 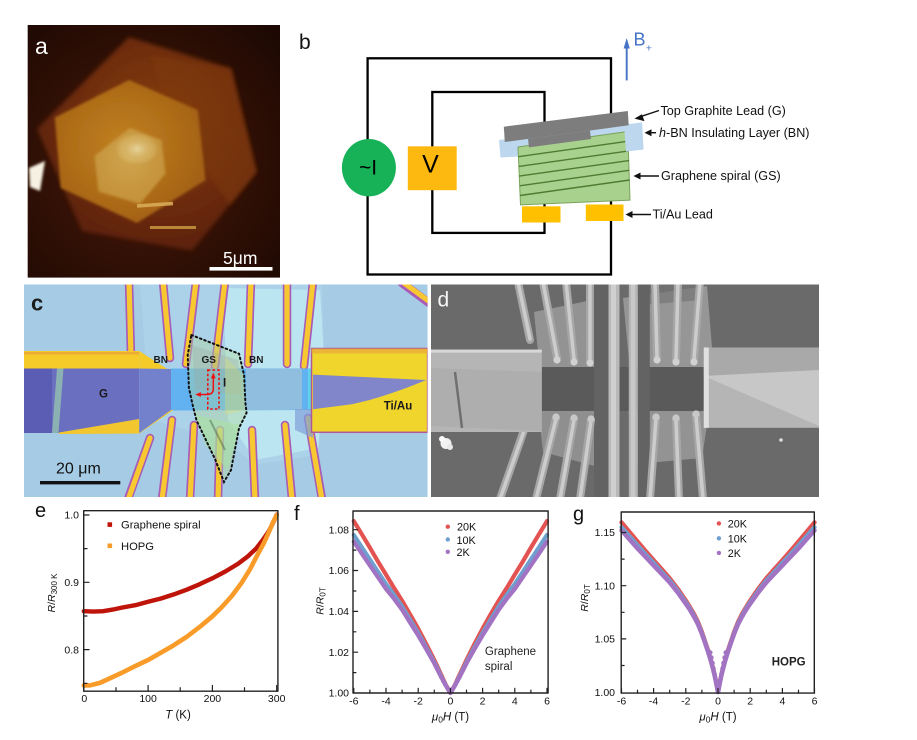 What do you see at coordinates (209, 360) in the screenshot?
I see `svg-text: GS` at bounding box center [209, 360].